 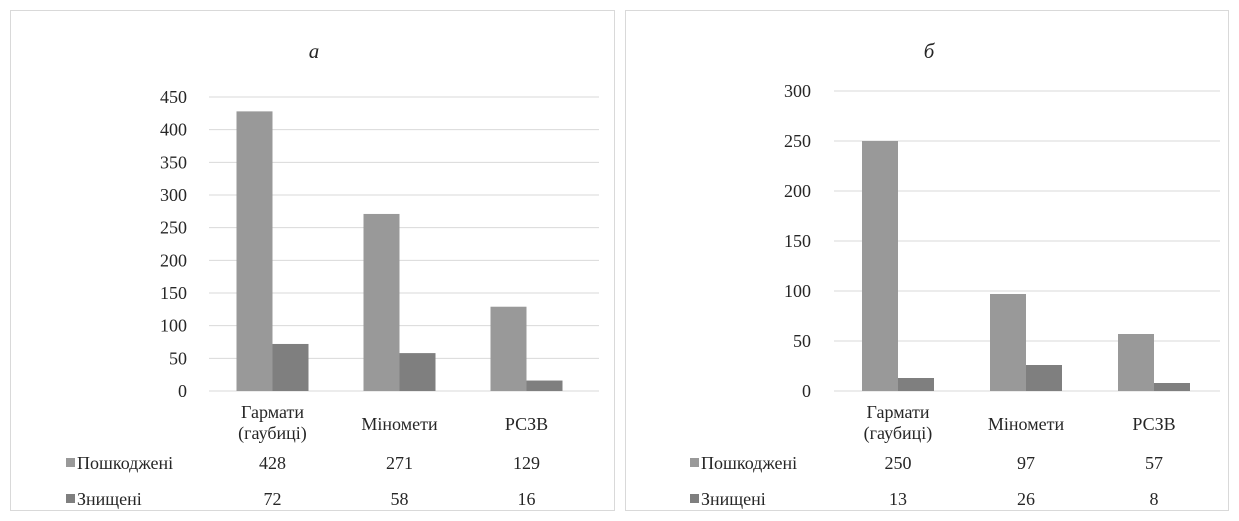 I want to click on chart-a-title: а, so click(x=314, y=51).